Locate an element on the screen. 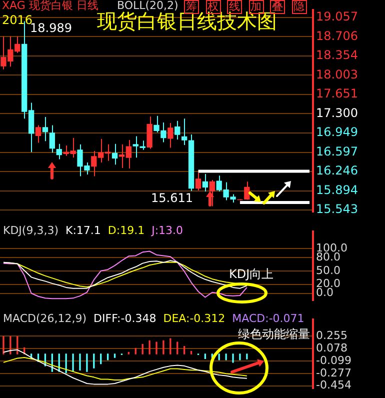  annotation: 线 is located at coordinates (234, 6).